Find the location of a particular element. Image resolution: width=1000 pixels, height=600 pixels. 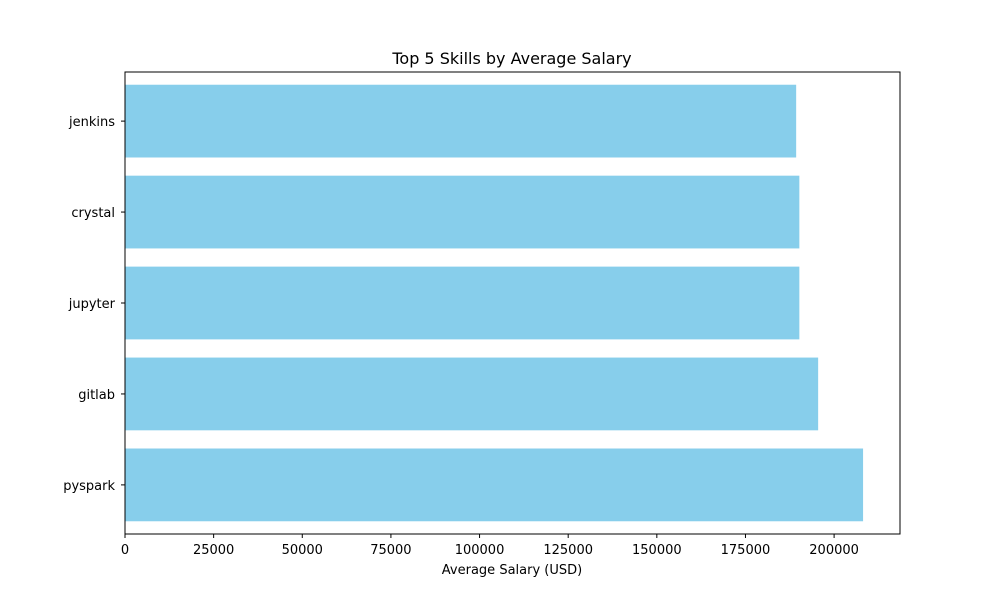

x-tick-label: 150000 is located at coordinates (657, 550).